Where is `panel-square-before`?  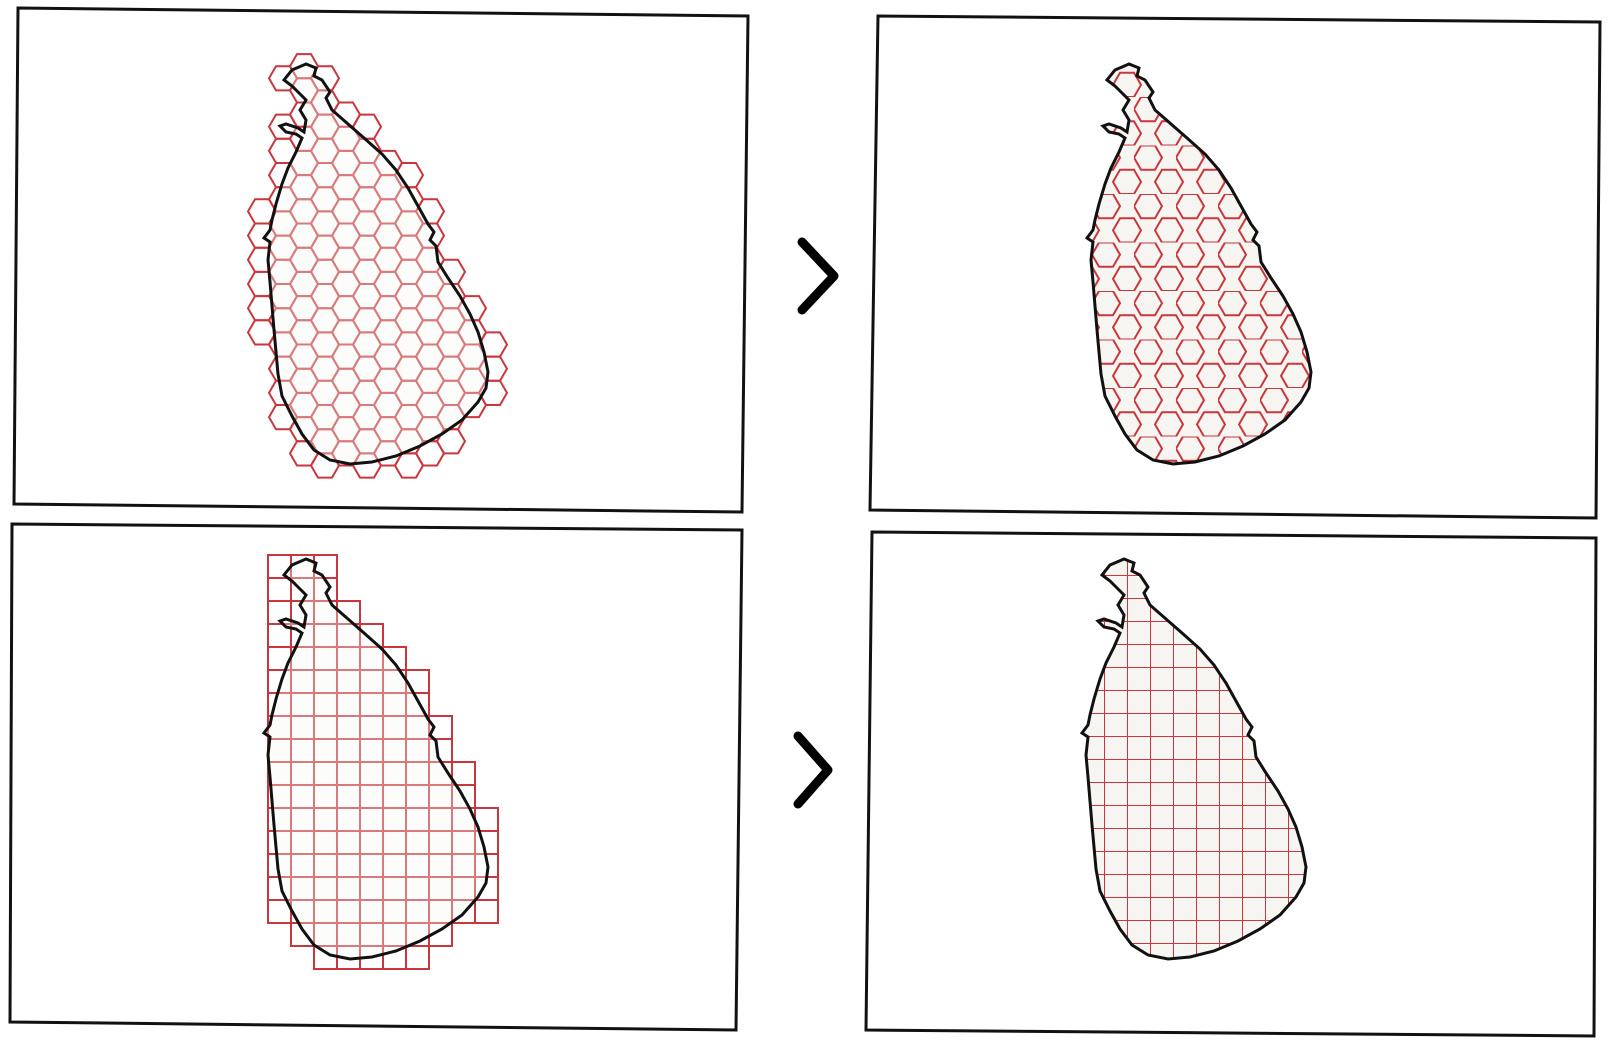
panel-square-before is located at coordinates (380, 762).